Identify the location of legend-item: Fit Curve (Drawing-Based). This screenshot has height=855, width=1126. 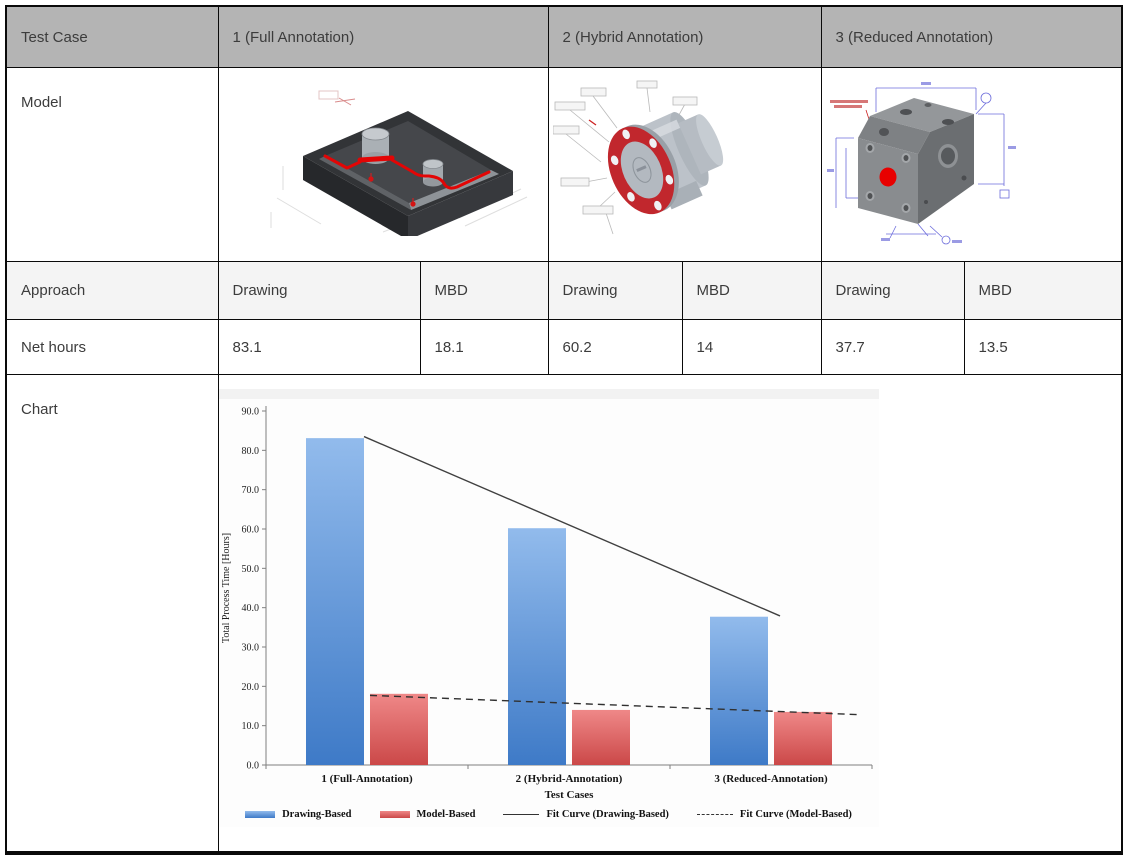
(586, 814).